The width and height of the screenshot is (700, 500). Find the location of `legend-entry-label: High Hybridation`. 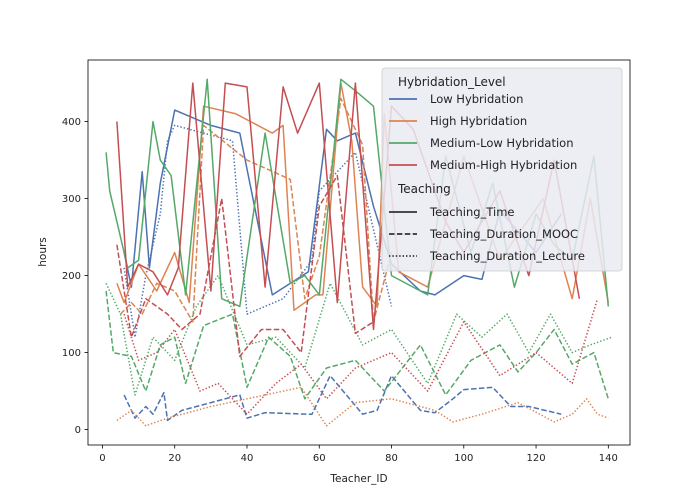

legend-entry-label: High Hybridation is located at coordinates (478, 121).